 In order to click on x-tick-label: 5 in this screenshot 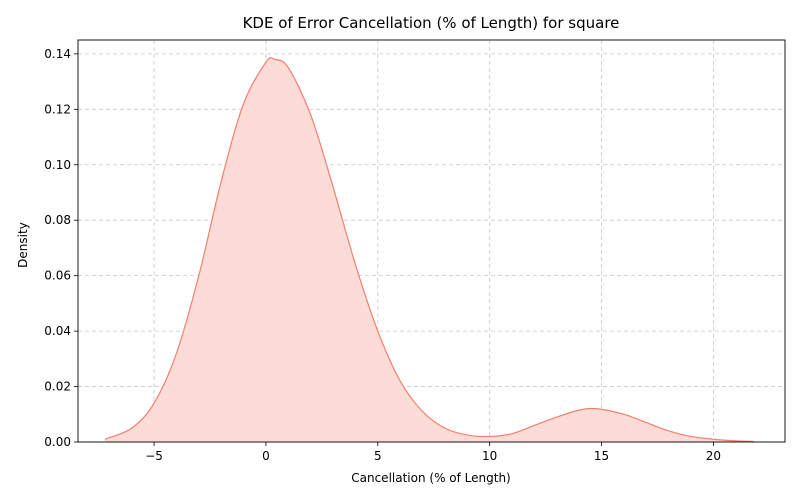, I will do `click(378, 456)`.